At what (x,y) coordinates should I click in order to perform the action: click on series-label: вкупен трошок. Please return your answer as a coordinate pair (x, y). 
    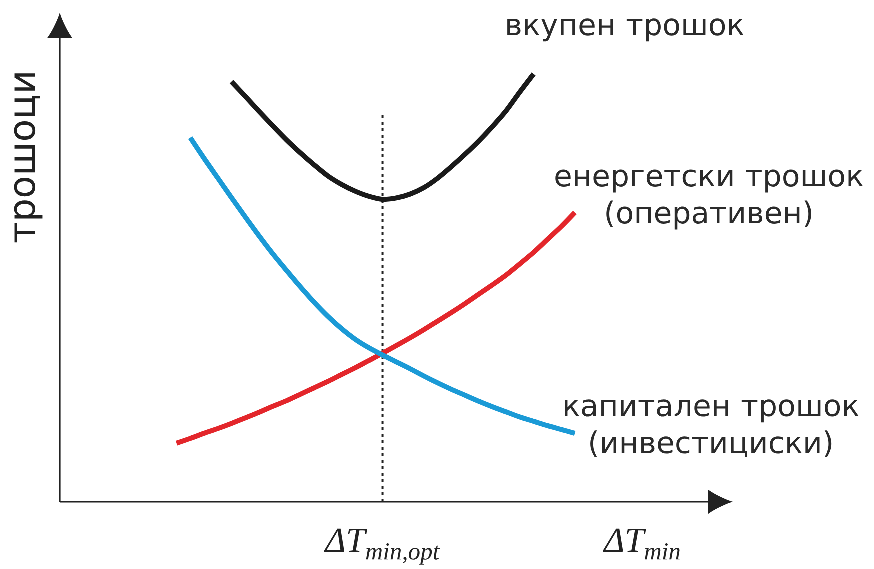
    Looking at the image, I should click on (626, 30).